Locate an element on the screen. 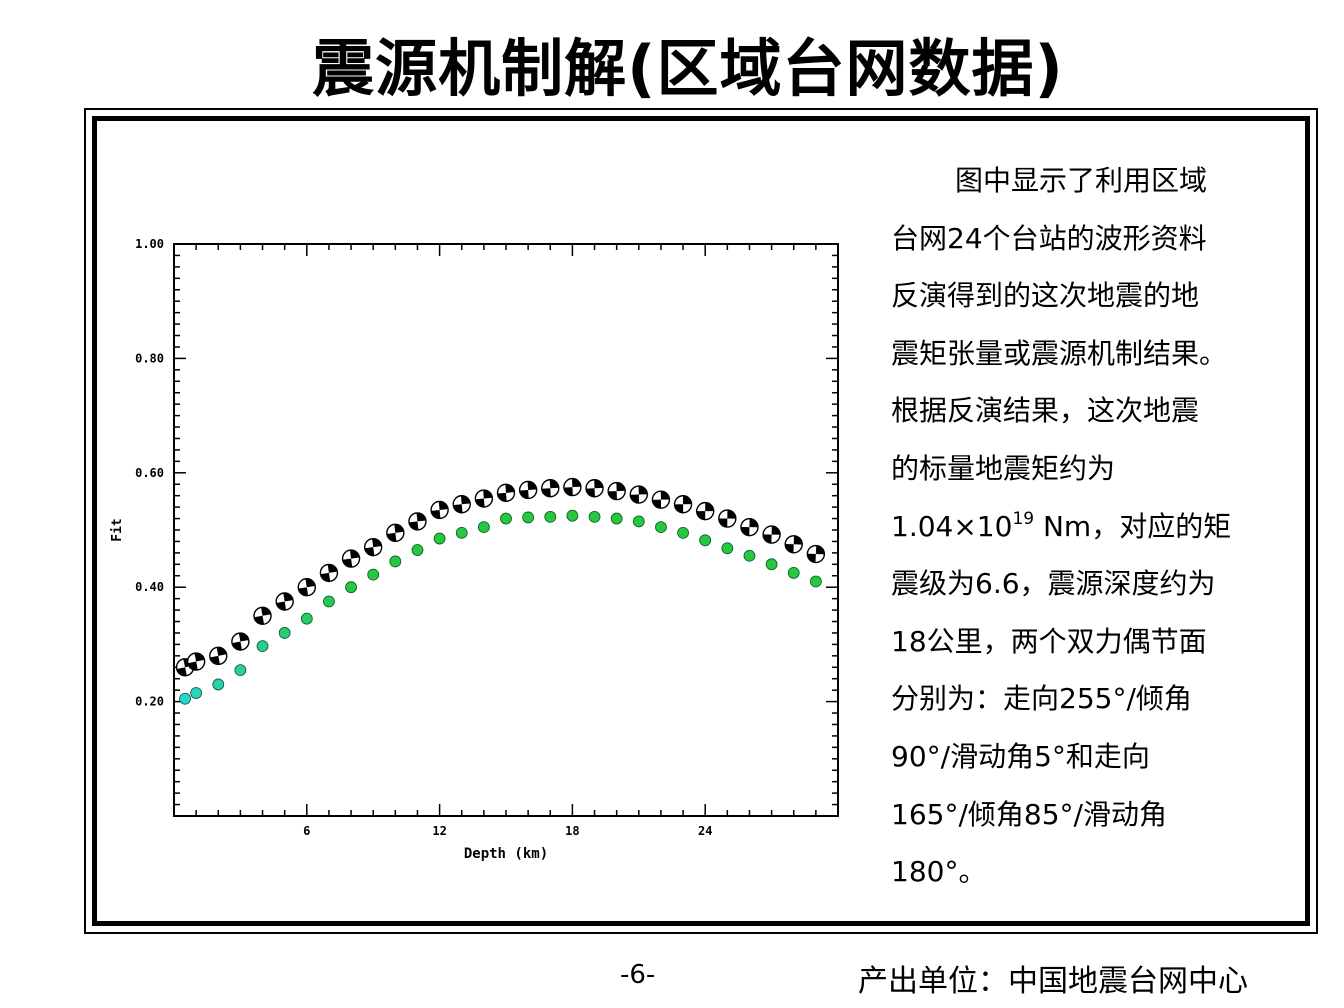 The height and width of the screenshot is (1008, 1344). desc-line: 图中显示了利用区域 is located at coordinates (1081, 180).